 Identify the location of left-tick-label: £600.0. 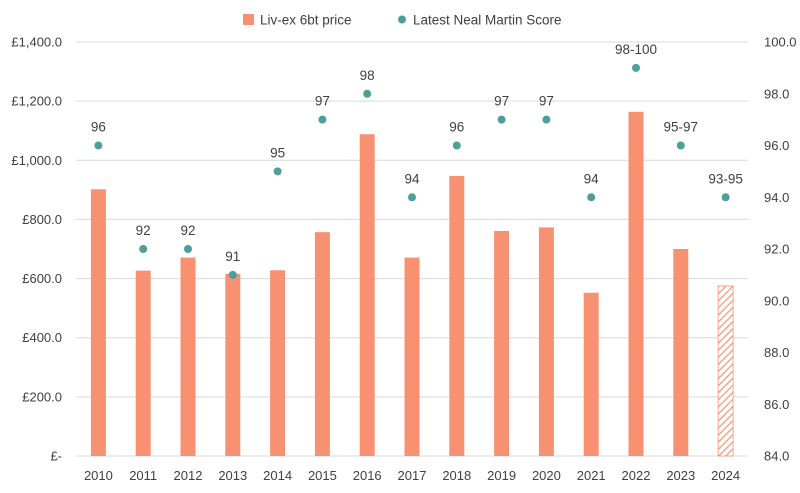
(42, 278).